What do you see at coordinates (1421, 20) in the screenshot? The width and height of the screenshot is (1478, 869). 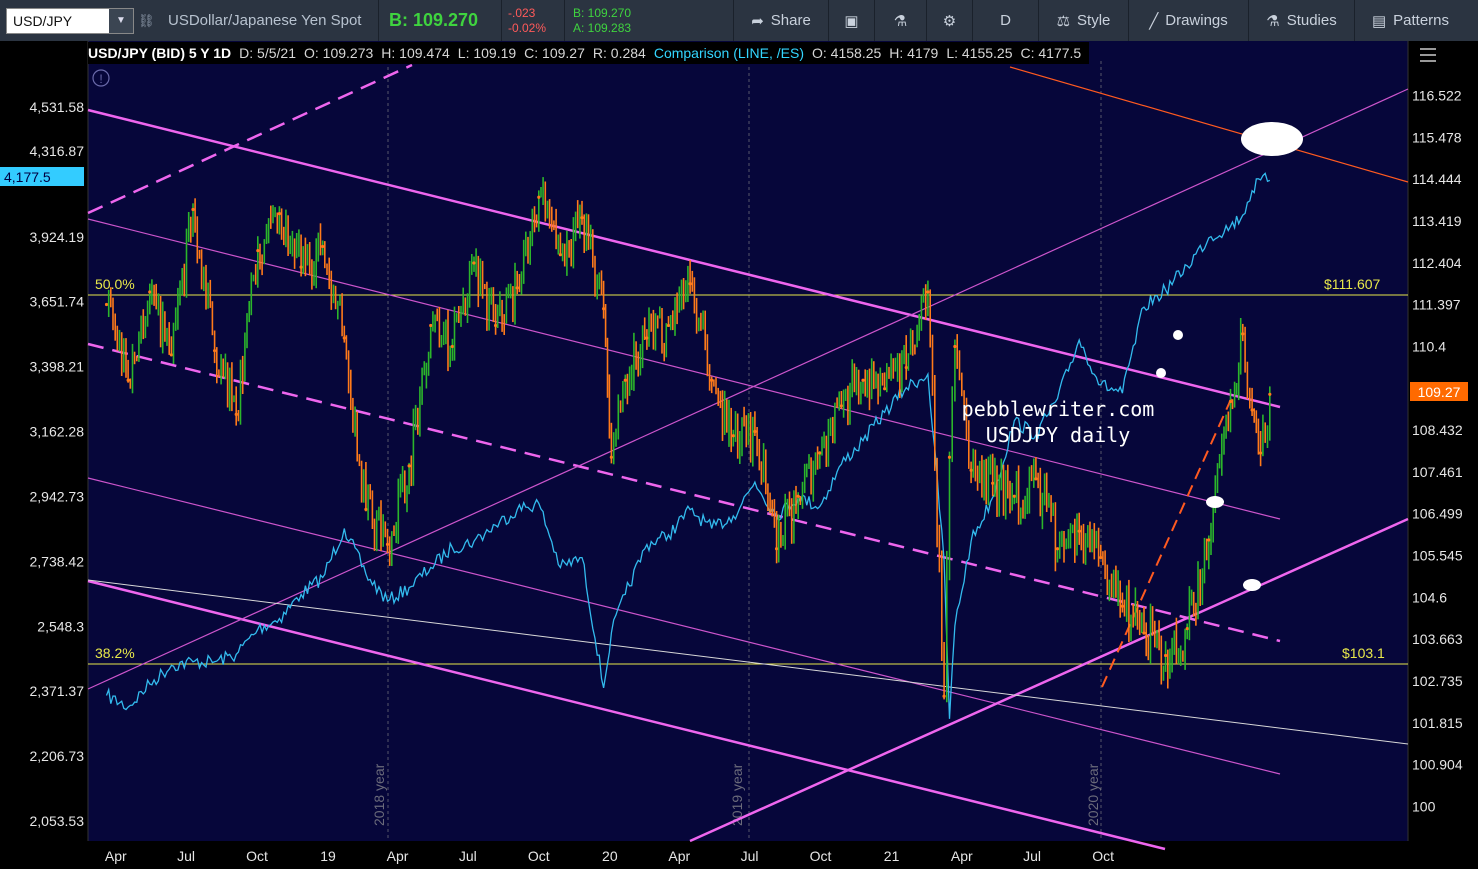 I see `patterns-label: Patterns` at bounding box center [1421, 20].